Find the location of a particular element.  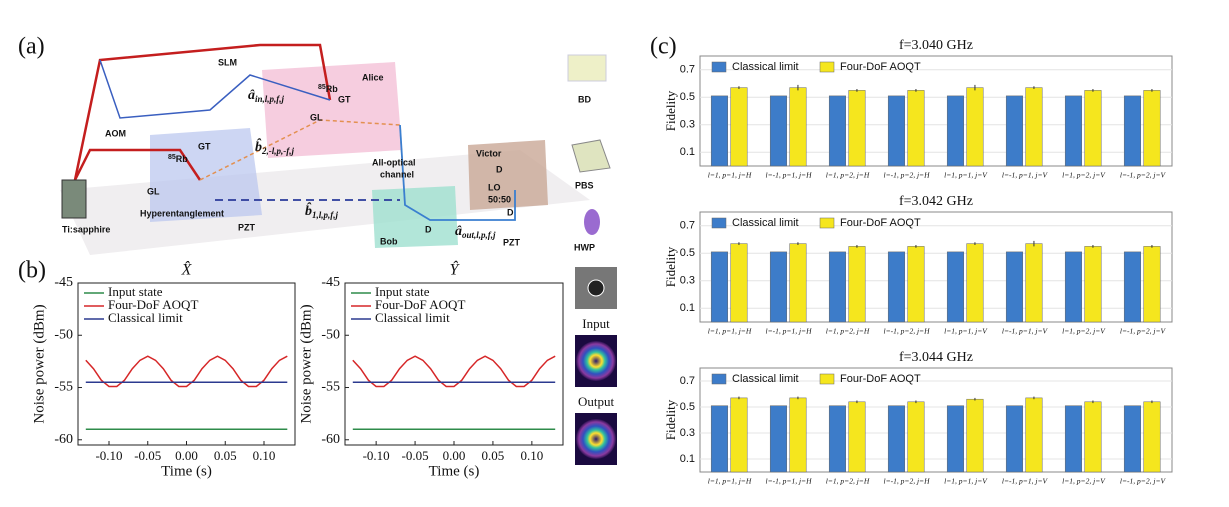

isotope: 85 is located at coordinates (172, 157).